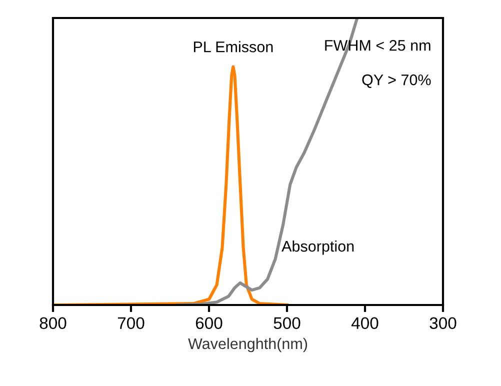  I want to click on x-tick-label: 800, so click(53, 323).